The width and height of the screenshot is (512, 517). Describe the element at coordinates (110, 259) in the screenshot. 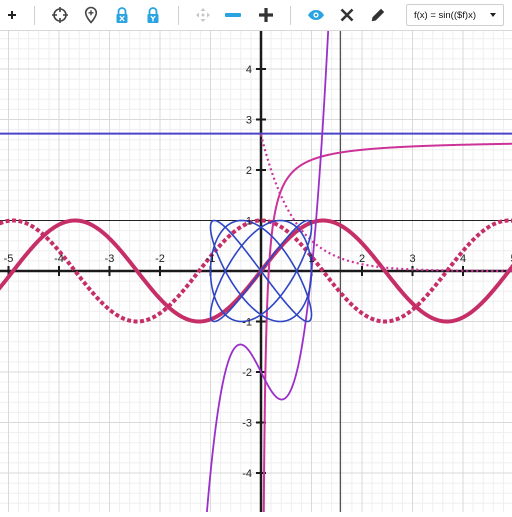

I see `x-tick-label: -3` at that location.